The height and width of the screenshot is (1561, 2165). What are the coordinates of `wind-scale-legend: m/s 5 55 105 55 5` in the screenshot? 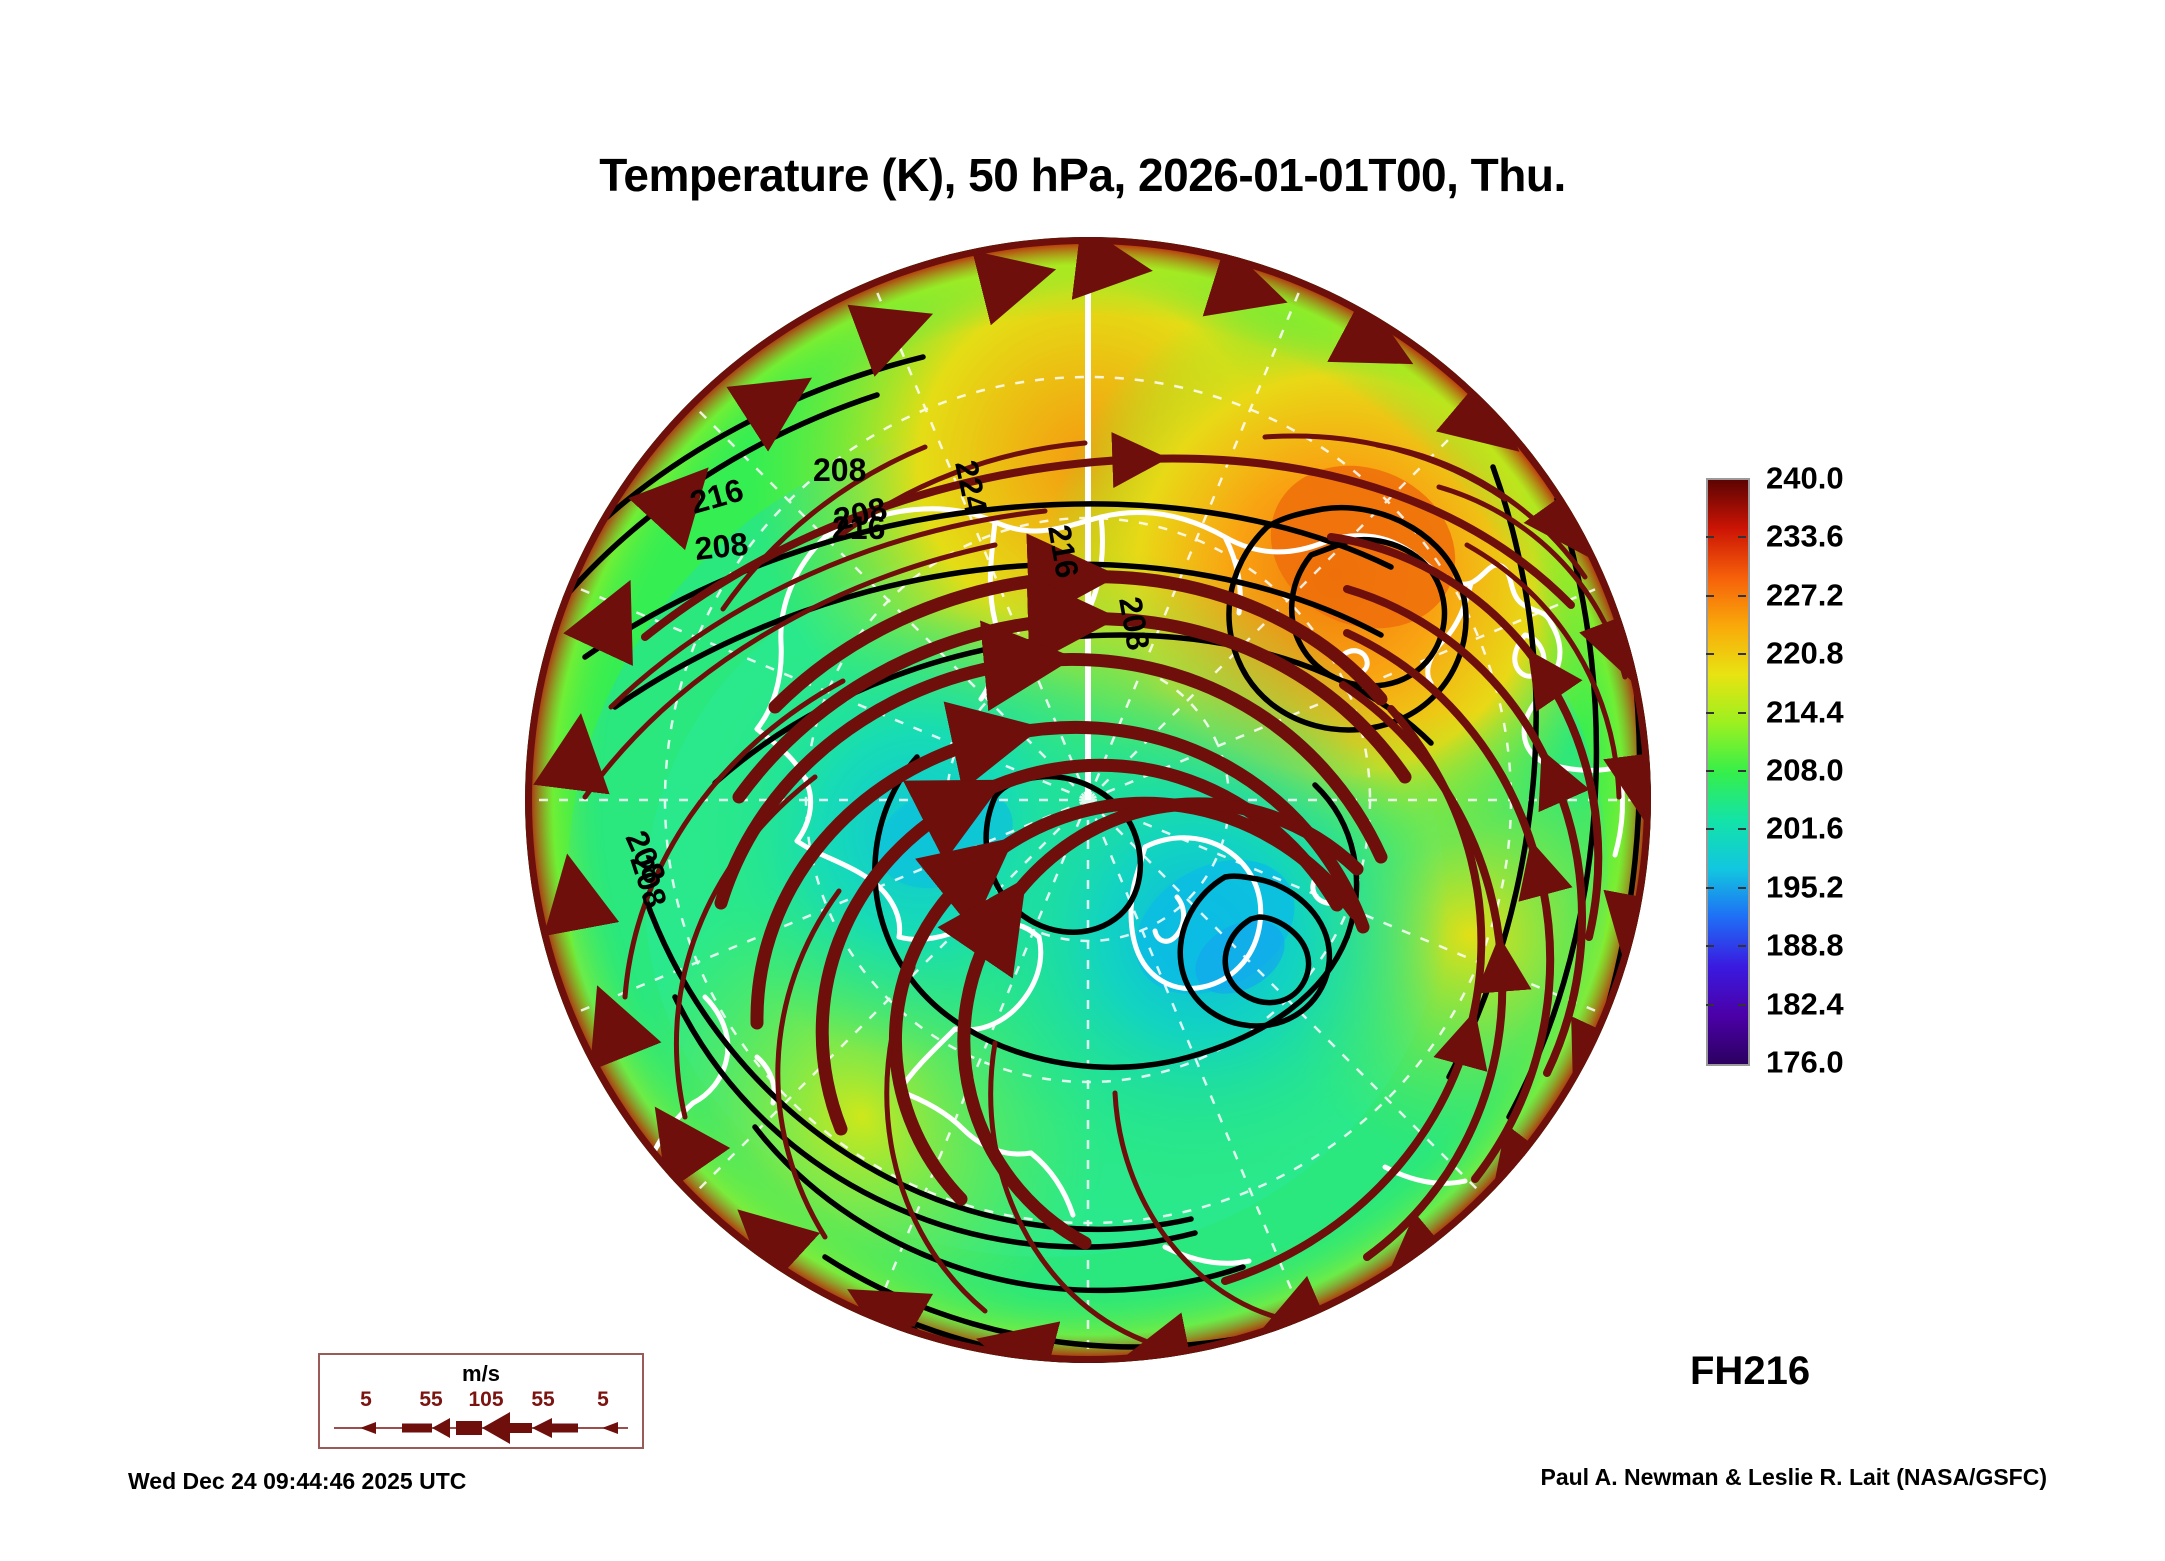 It's located at (481, 1401).